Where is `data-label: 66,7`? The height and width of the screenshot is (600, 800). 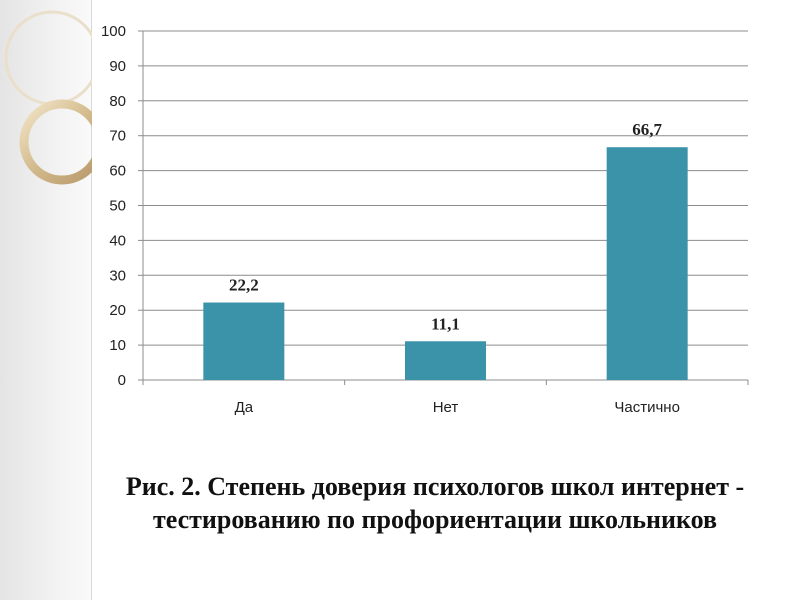 data-label: 66,7 is located at coordinates (647, 129).